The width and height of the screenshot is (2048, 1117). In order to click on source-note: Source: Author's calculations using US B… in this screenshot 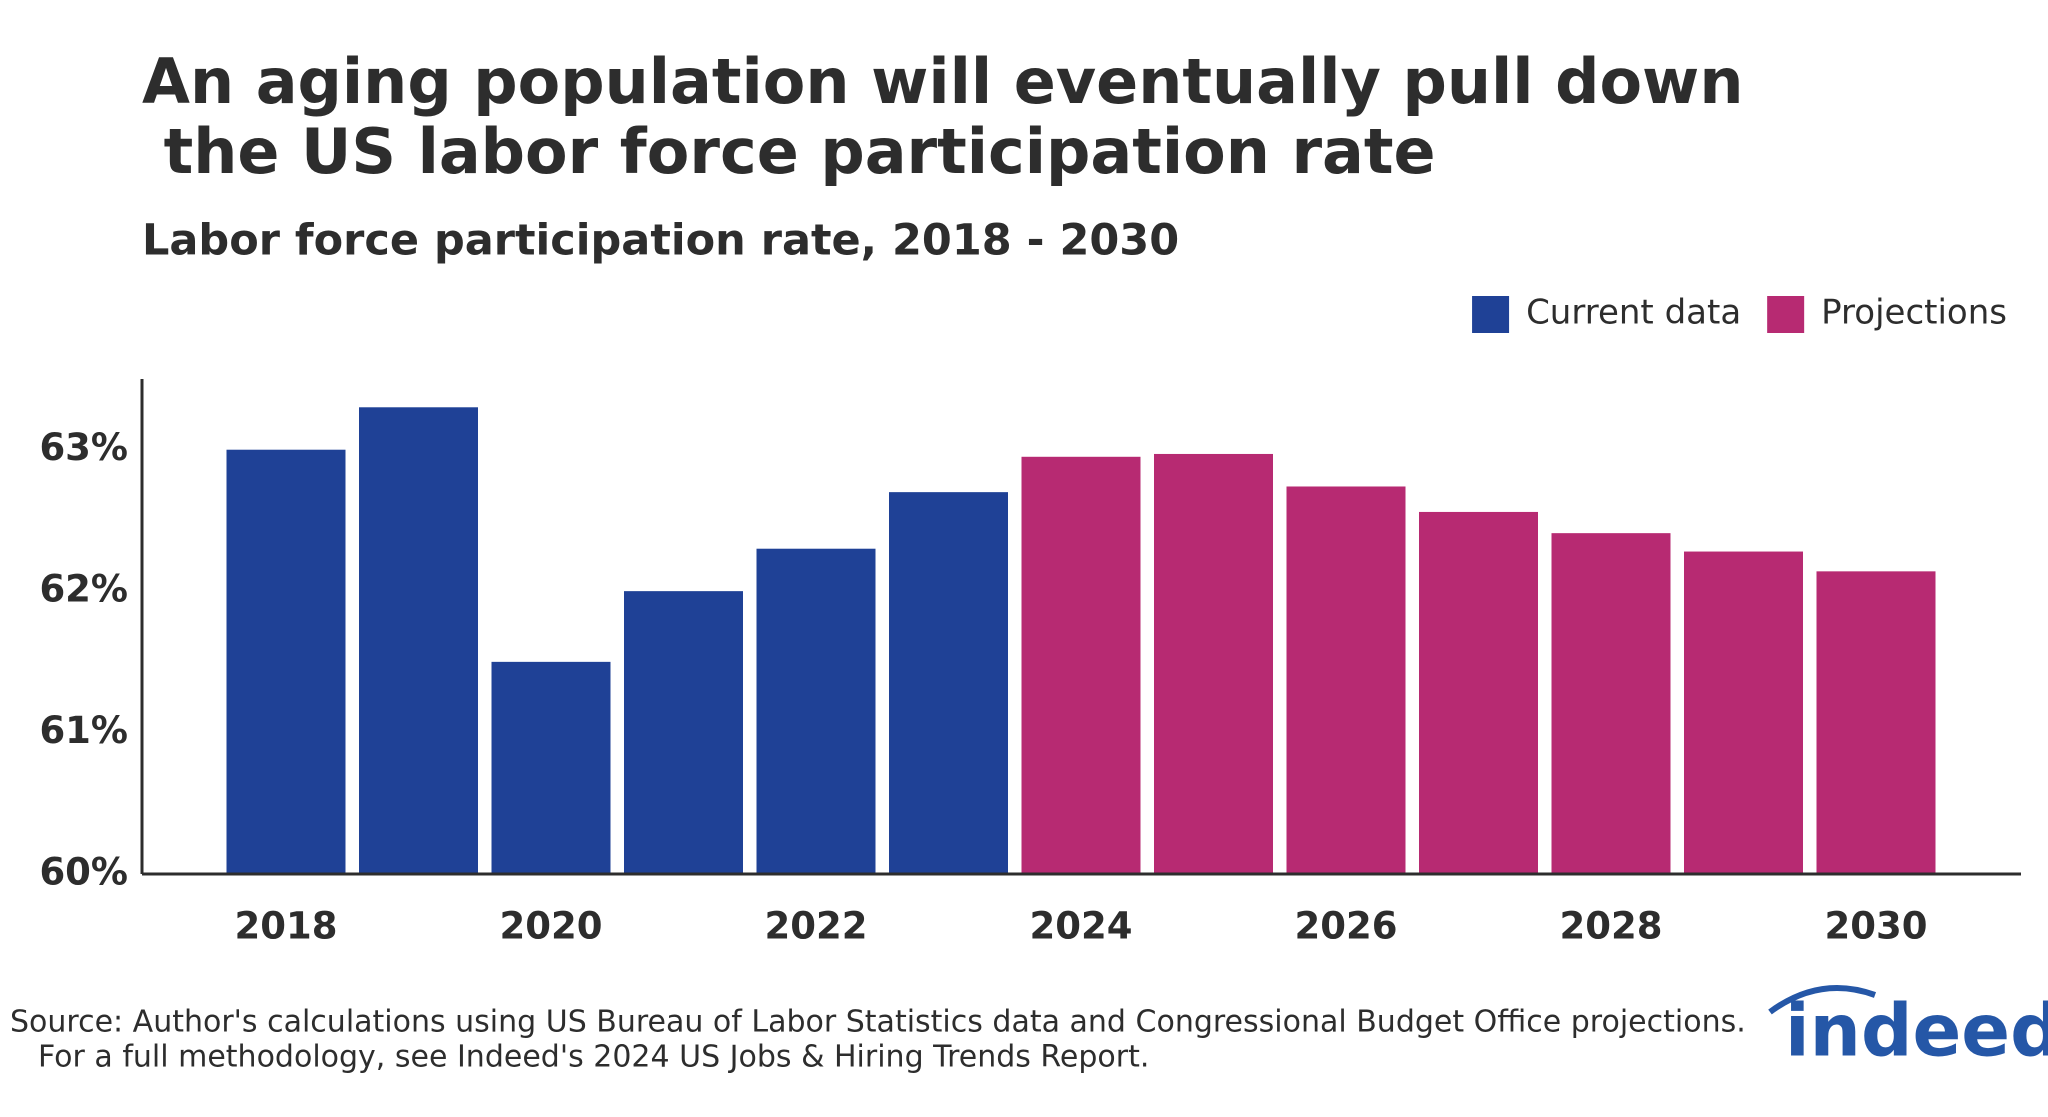, I will do `click(878, 1022)`.